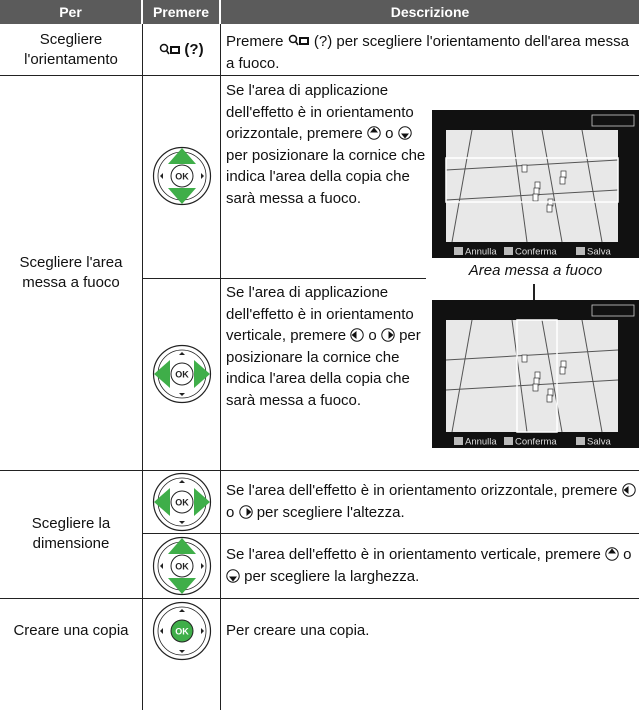 The height and width of the screenshot is (710, 639). Describe the element at coordinates (534, 299) in the screenshot. I see `caption-leader` at that location.